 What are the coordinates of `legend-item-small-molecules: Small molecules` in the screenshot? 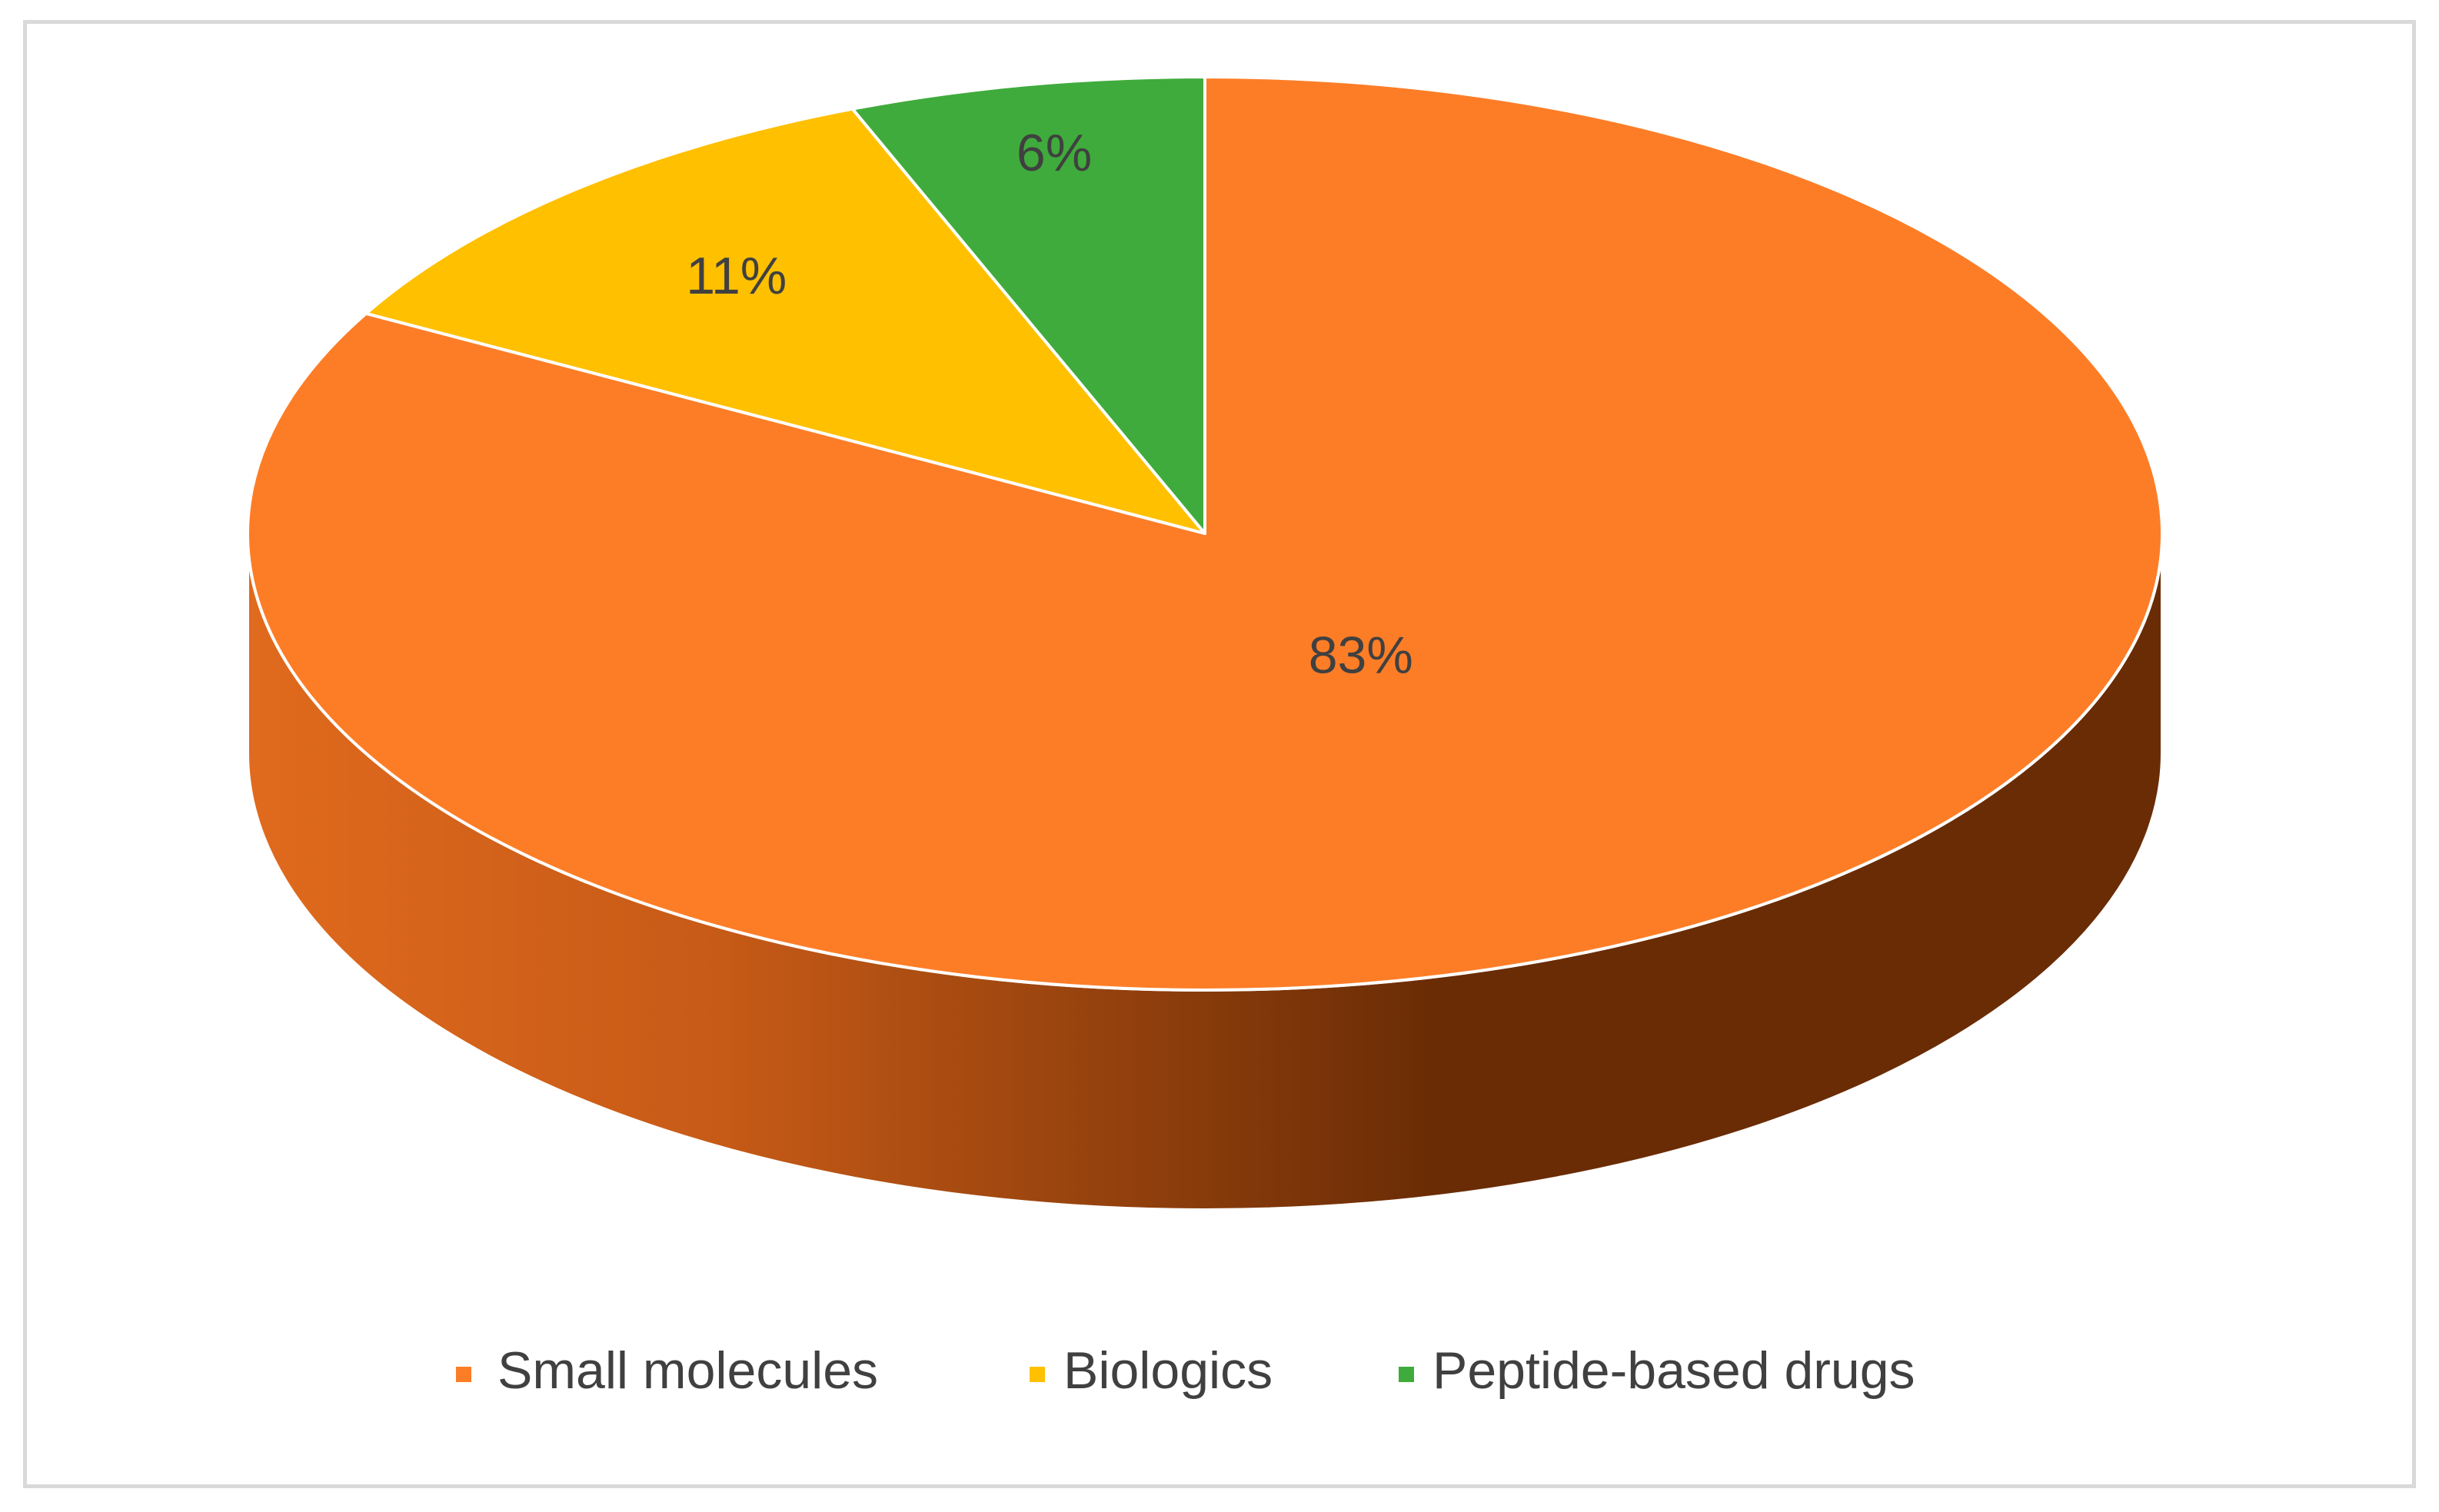 It's located at (667, 1370).